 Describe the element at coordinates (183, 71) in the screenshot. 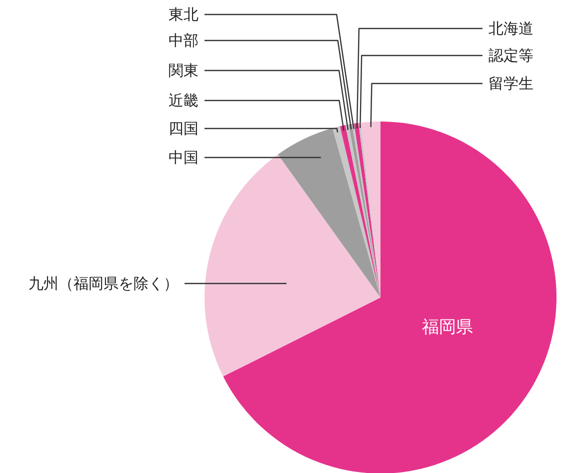

I see `slice-label: 関東` at that location.